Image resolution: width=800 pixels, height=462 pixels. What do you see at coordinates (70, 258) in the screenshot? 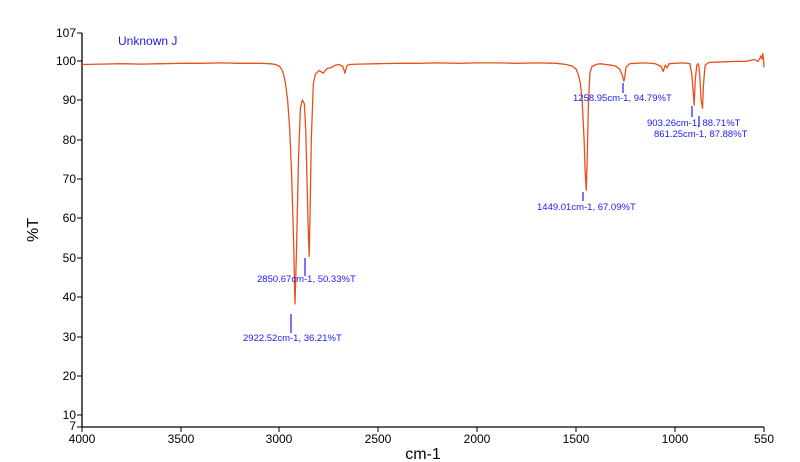
I see `y-tick-label: 50` at bounding box center [70, 258].